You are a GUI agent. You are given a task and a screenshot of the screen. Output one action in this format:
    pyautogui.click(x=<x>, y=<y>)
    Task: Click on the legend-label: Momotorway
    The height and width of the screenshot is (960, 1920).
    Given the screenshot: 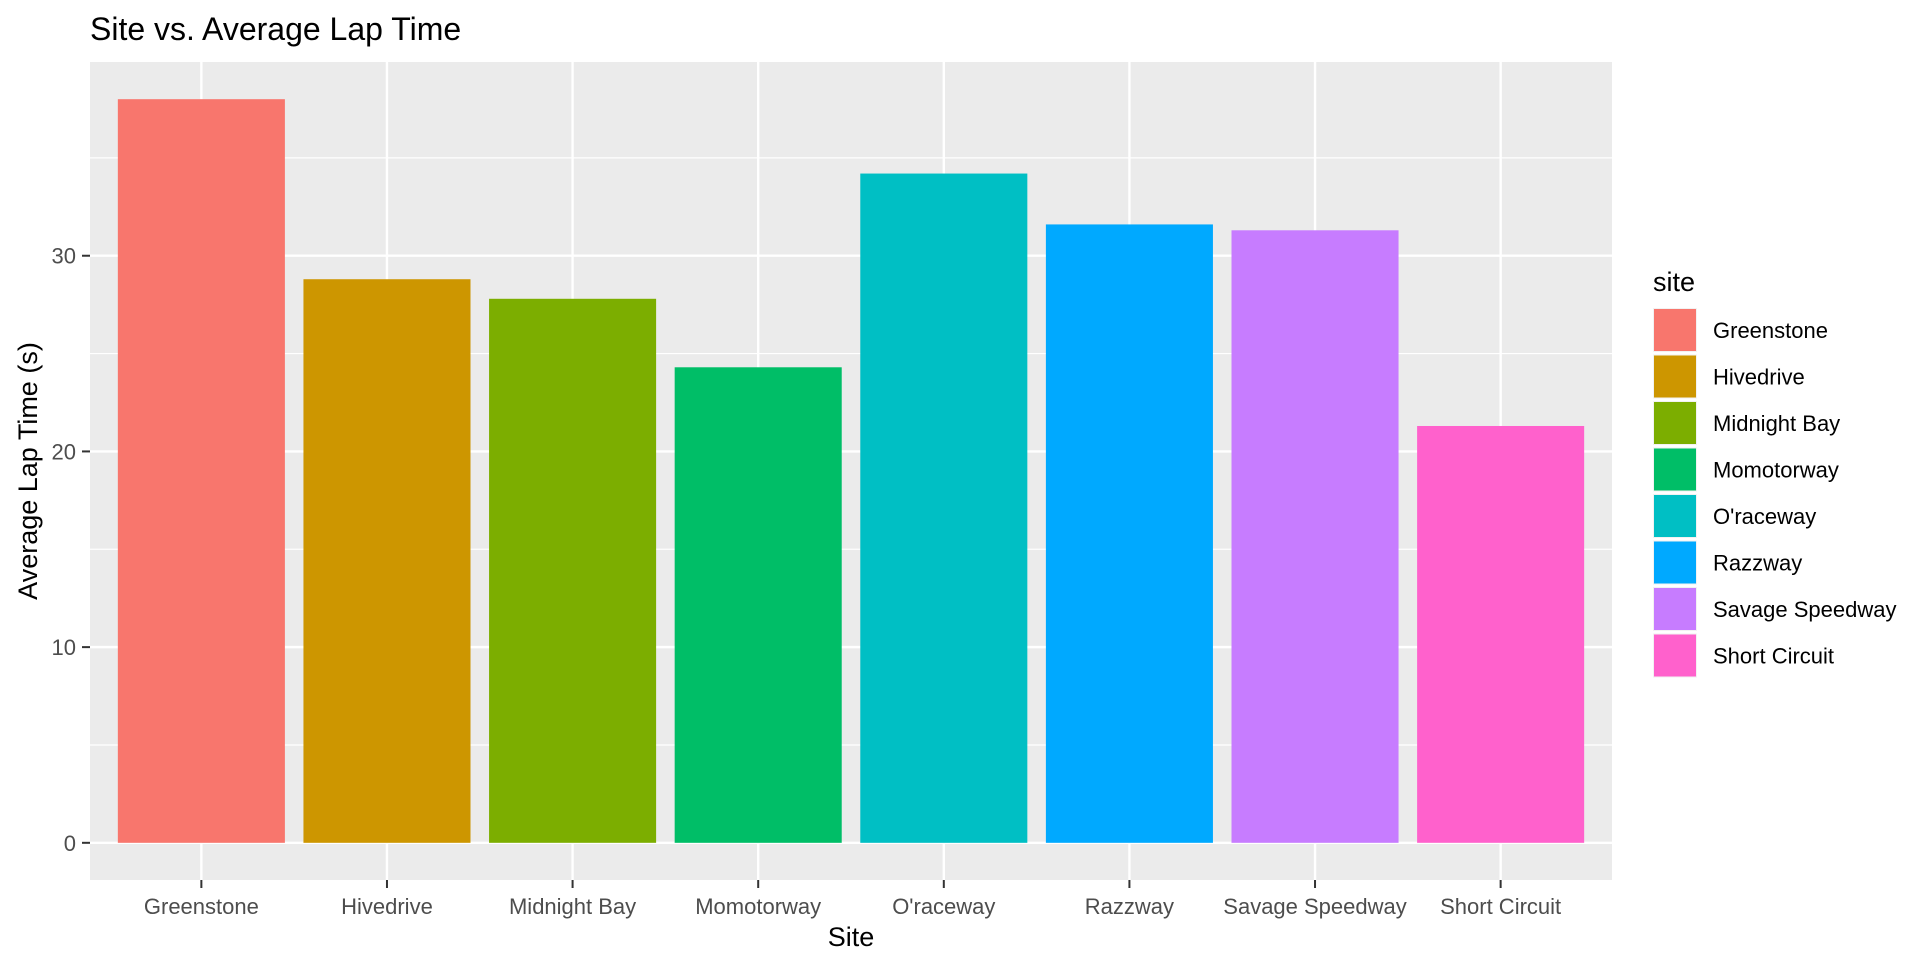 What is the action you would take?
    pyautogui.click(x=1776, y=470)
    